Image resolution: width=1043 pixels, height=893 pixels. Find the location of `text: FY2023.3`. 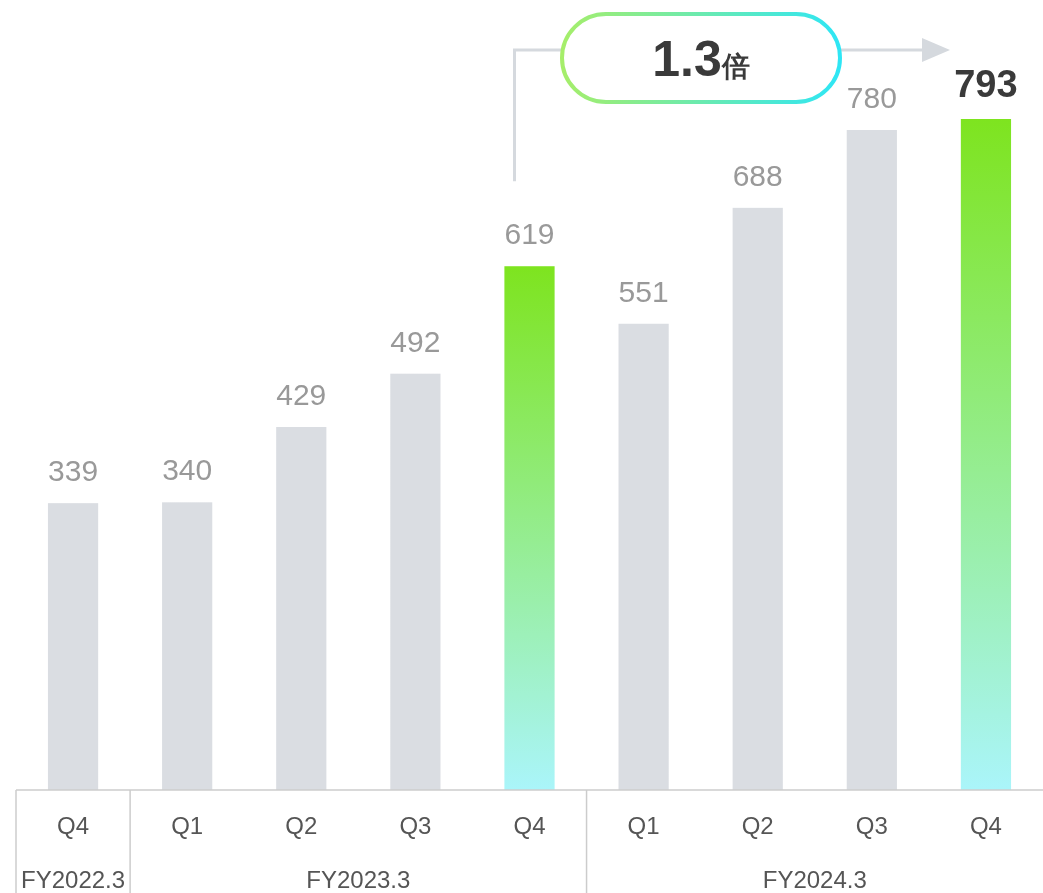

text: FY2023.3 is located at coordinates (358, 879).